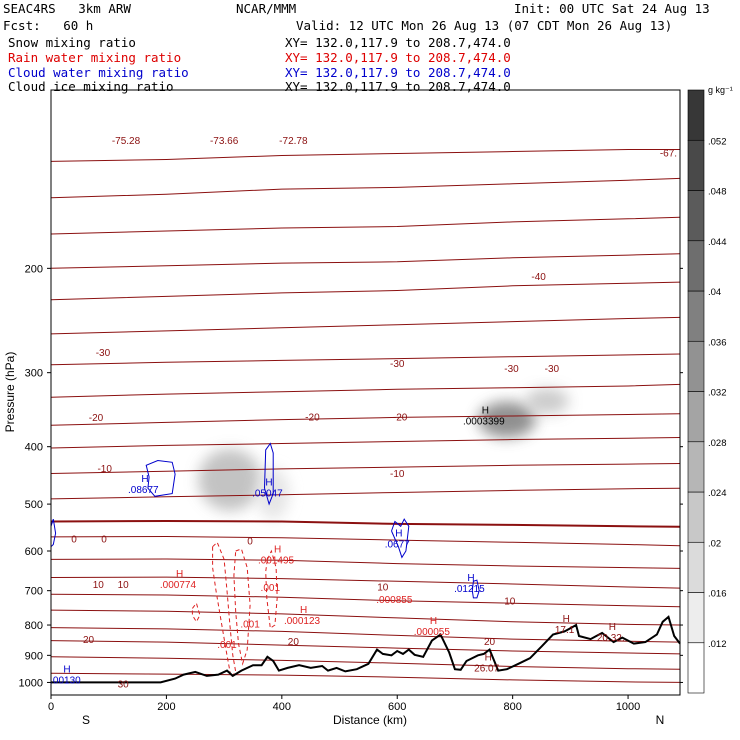  I want to click on extremum-value: .08677, so click(143, 490).